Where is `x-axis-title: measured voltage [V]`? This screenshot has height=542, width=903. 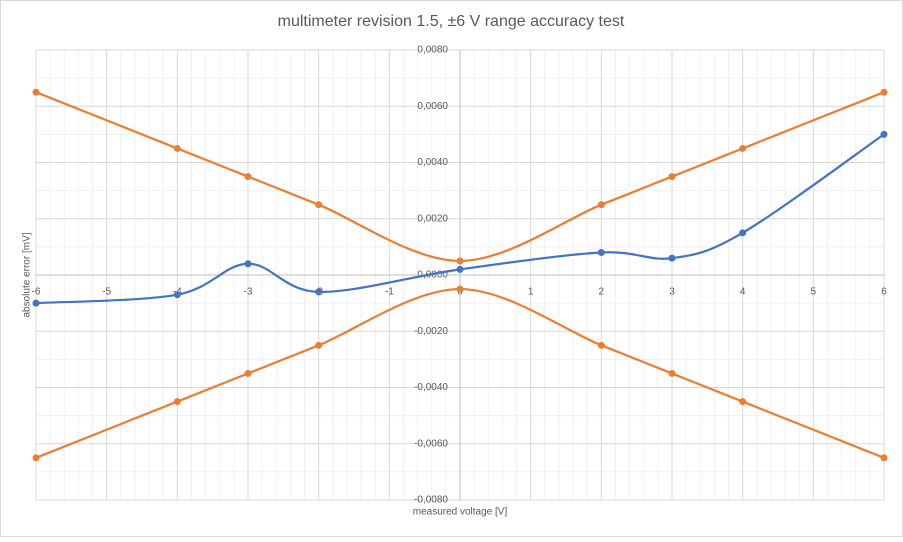 x-axis-title: measured voltage [V] is located at coordinates (460, 512).